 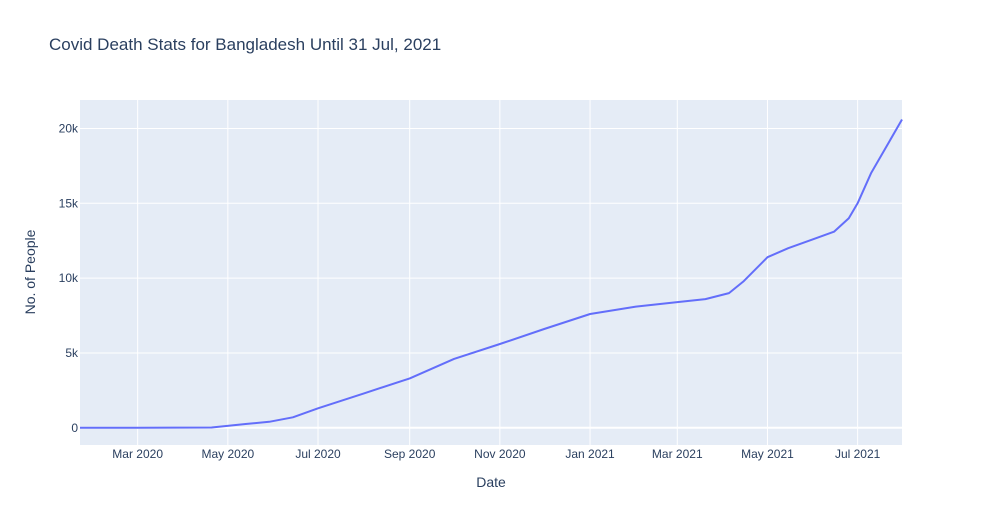 I want to click on x-tick-label: Jul 2021, so click(x=858, y=454).